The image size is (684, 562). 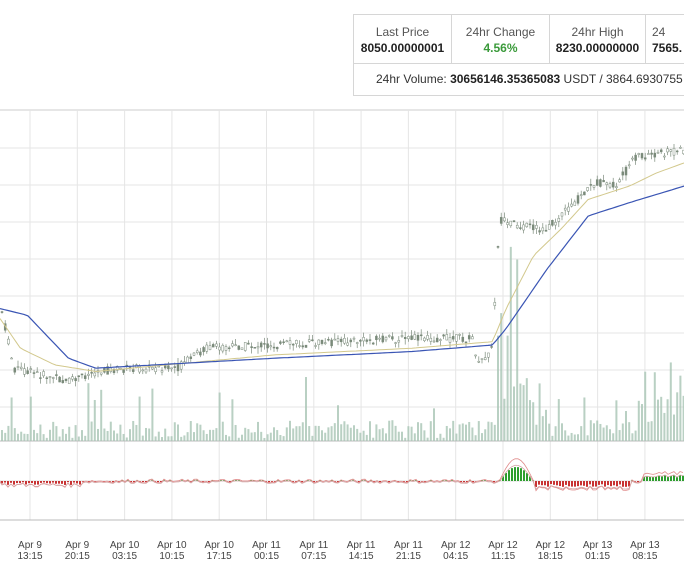 What do you see at coordinates (505, 79) in the screenshot?
I see `volume-value: 30656146.35365083` at bounding box center [505, 79].